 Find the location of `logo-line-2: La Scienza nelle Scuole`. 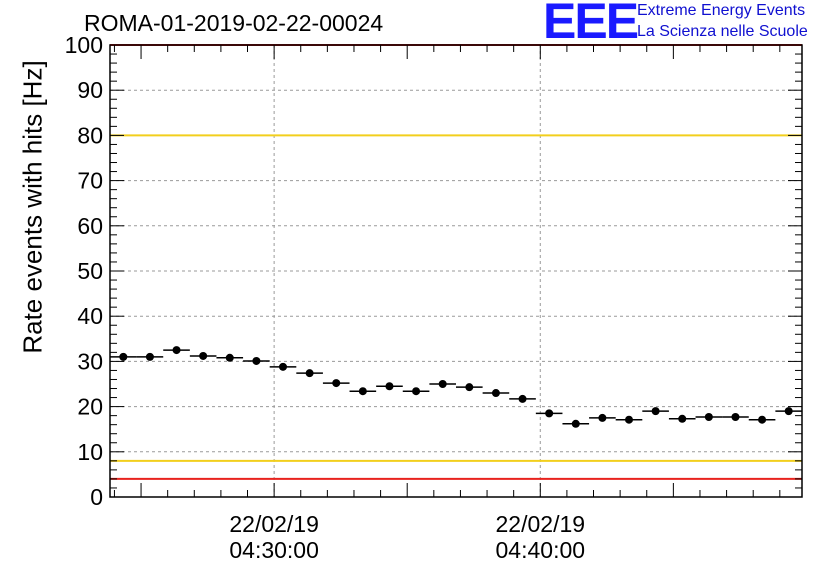

logo-line-2: La Scienza nelle Scuole is located at coordinates (722, 31).